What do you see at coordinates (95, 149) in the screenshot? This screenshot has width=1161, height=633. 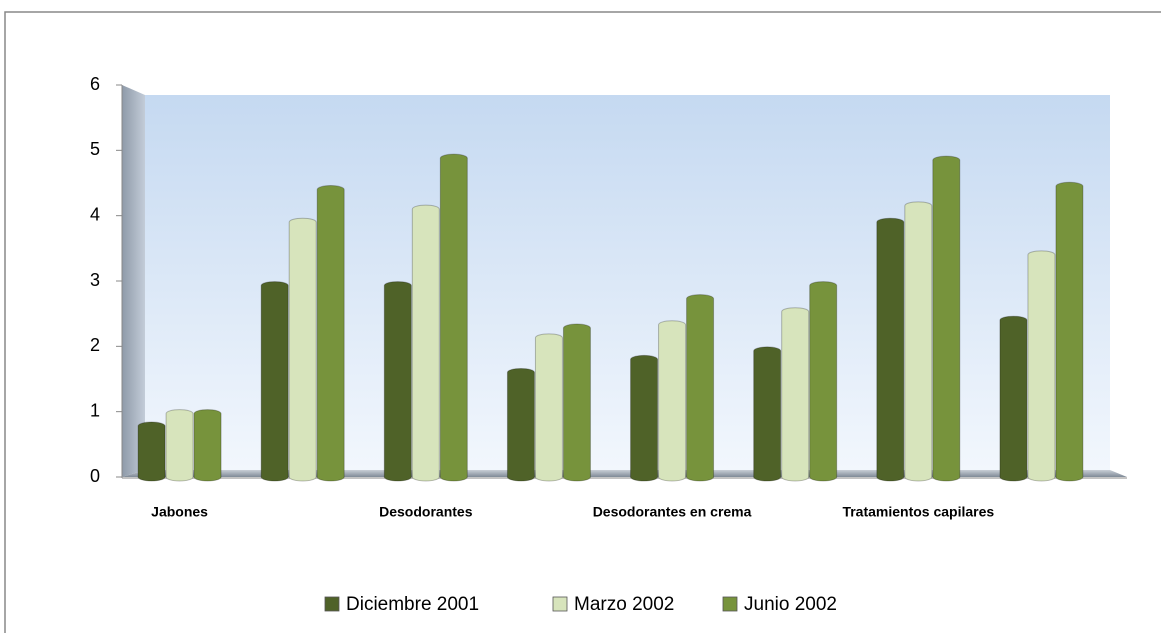 I see `y-tick-label: 5` at bounding box center [95, 149].